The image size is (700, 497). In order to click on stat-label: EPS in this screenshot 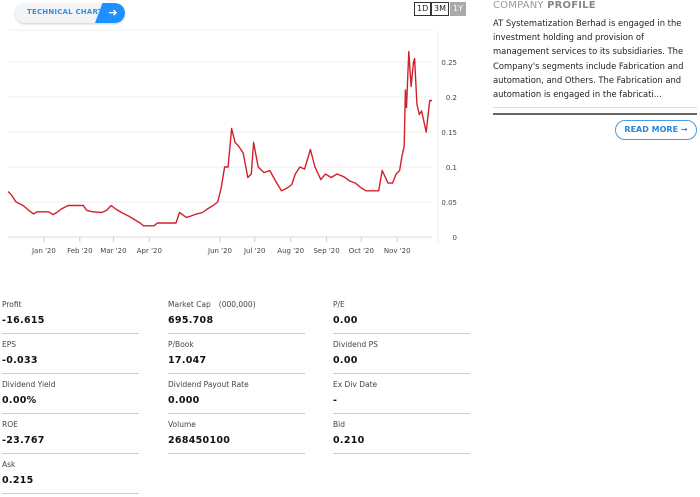, I will do `click(70, 345)`.